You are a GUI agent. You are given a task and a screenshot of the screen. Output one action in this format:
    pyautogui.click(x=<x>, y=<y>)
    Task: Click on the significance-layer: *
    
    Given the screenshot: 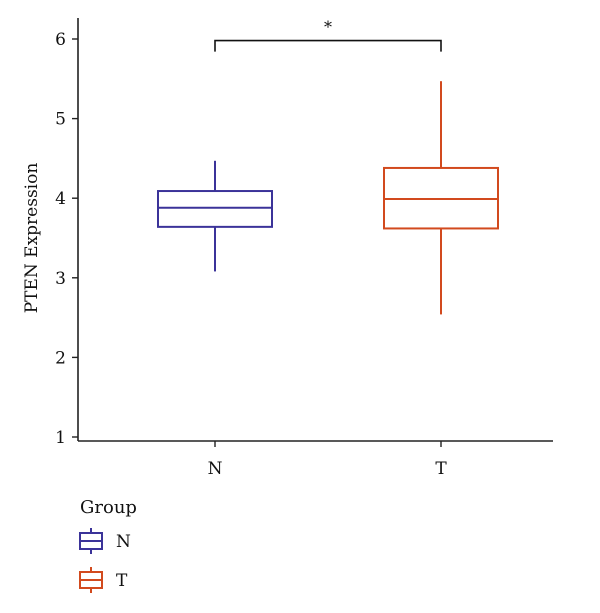 What is the action you would take?
    pyautogui.click(x=328, y=35)
    